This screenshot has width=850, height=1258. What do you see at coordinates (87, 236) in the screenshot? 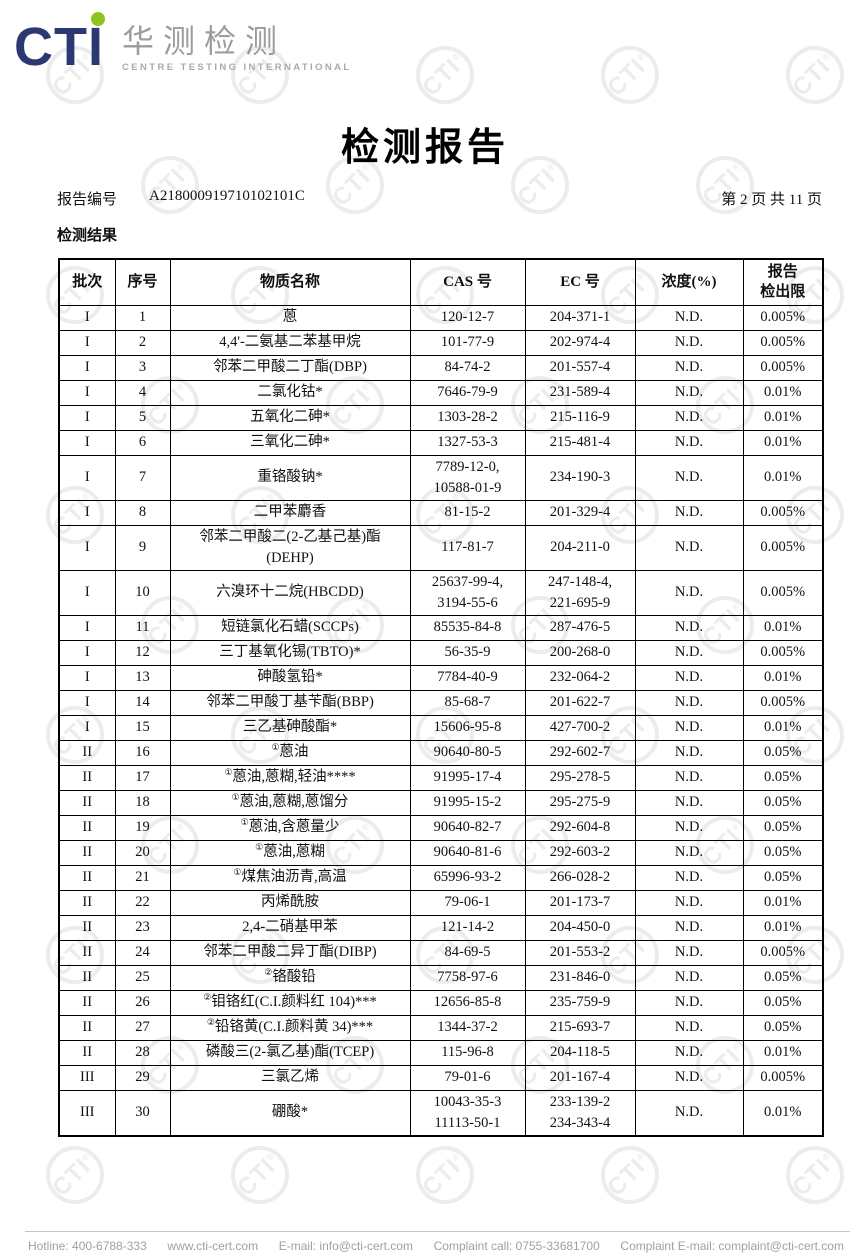
I see `section-title: 检测结果` at bounding box center [87, 236].